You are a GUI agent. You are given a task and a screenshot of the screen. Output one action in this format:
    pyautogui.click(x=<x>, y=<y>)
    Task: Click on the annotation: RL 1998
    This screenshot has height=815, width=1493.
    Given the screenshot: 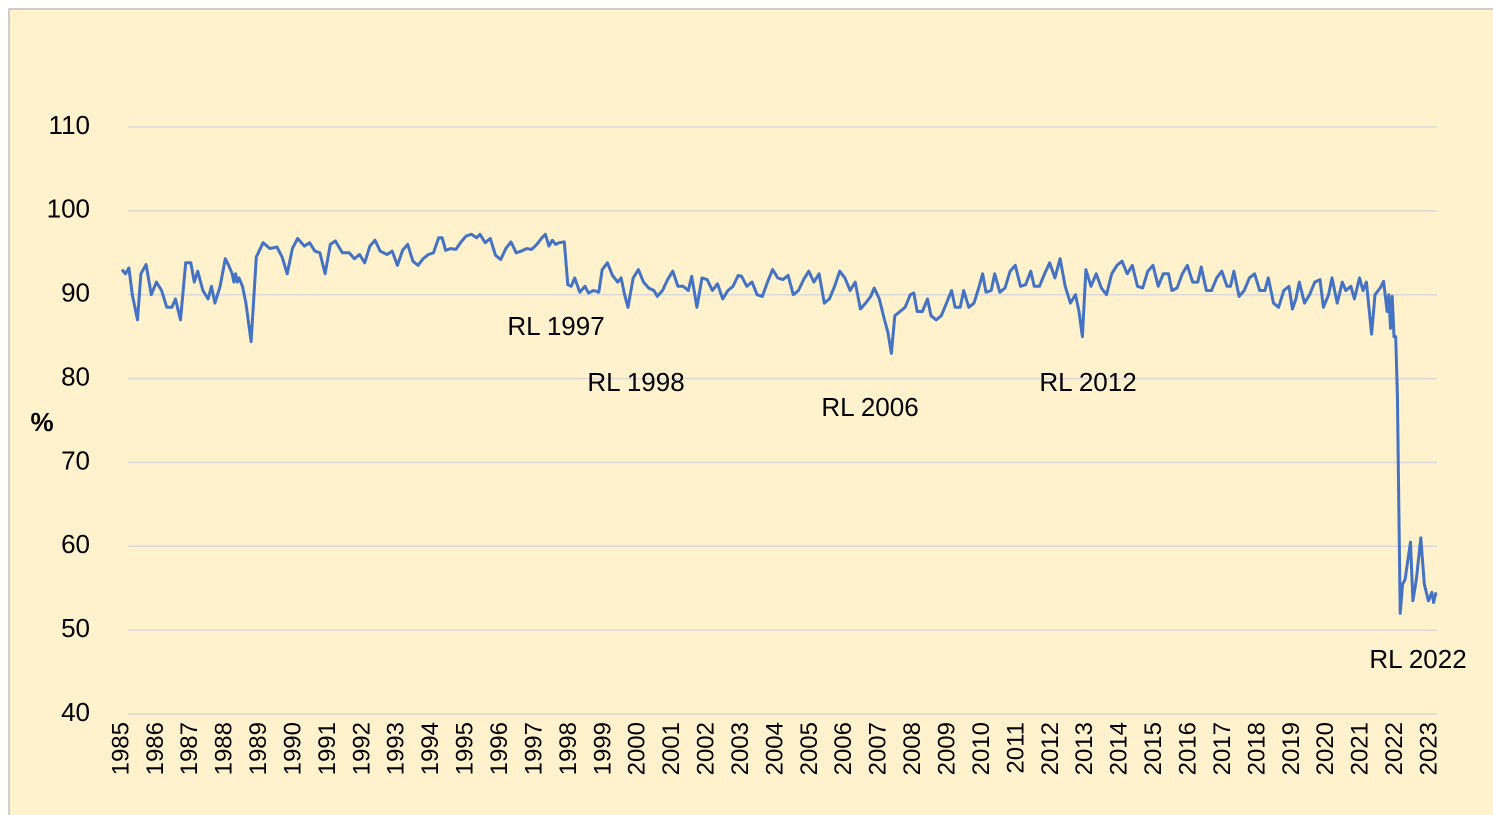 What is the action you would take?
    pyautogui.click(x=635, y=382)
    